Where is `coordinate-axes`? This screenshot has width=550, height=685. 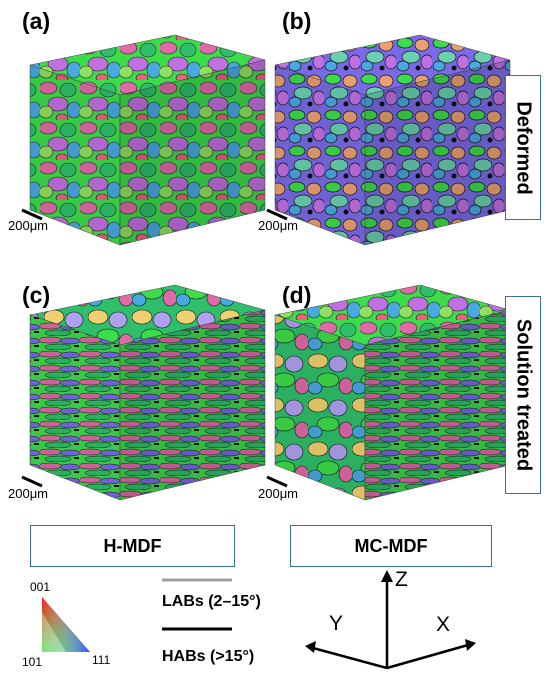 coordinate-axes is located at coordinates (390, 620).